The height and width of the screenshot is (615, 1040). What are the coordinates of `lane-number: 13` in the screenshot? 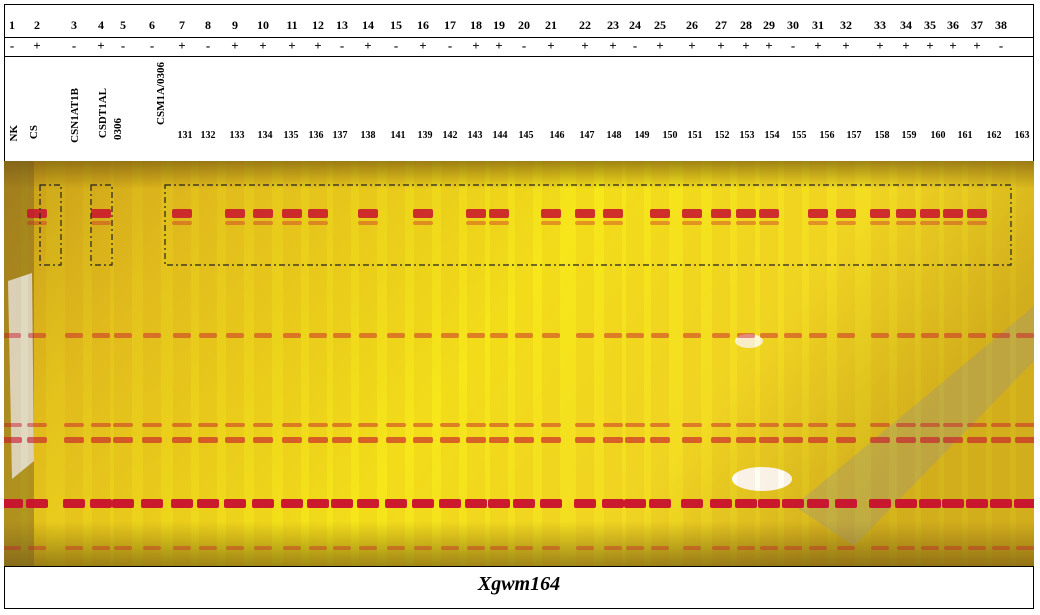 It's located at (342, 25).